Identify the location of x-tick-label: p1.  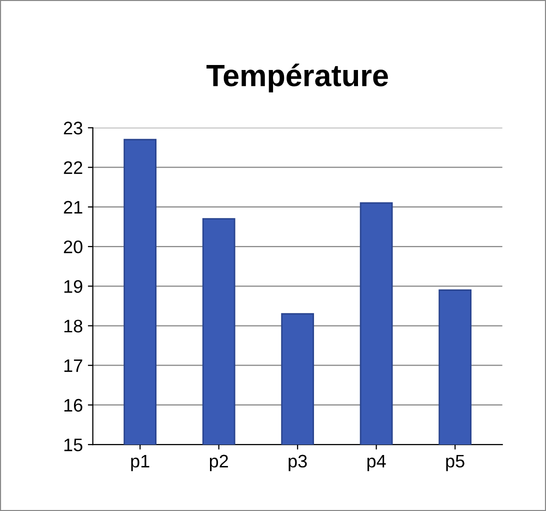
(140, 463).